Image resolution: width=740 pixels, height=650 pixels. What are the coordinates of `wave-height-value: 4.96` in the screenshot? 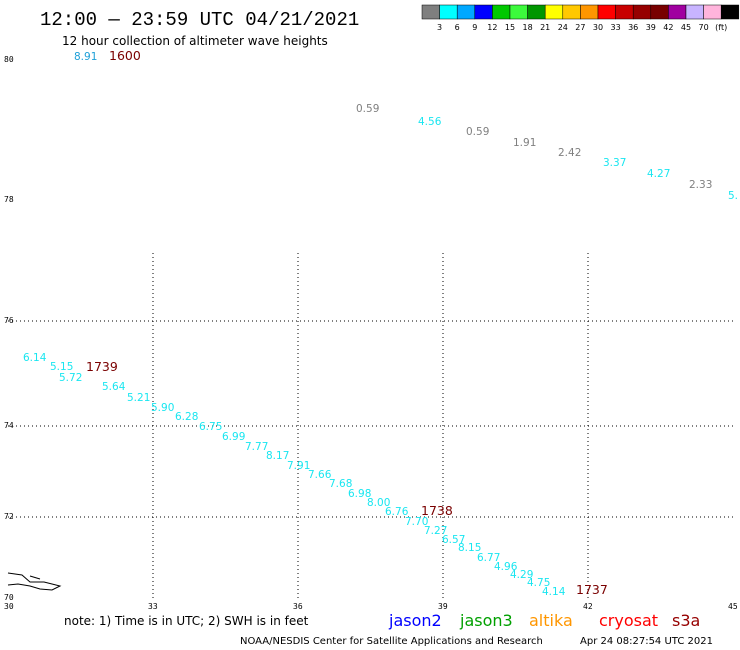 It's located at (506, 567).